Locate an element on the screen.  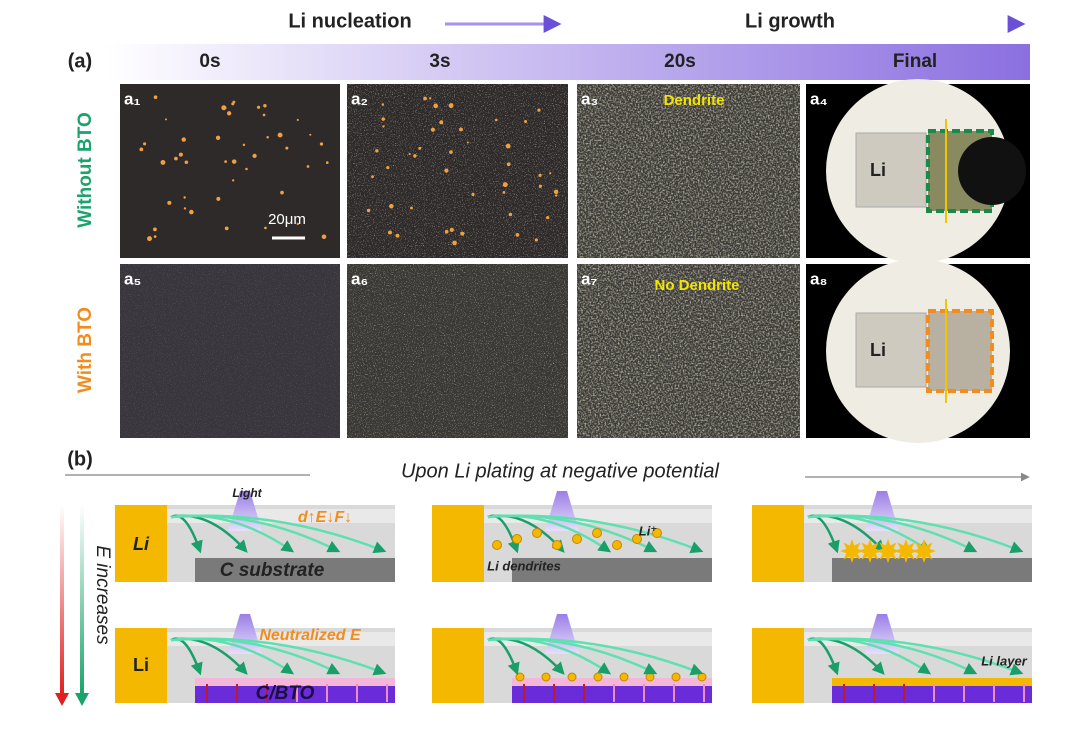
image-label: a₄ is located at coordinates (819, 98).